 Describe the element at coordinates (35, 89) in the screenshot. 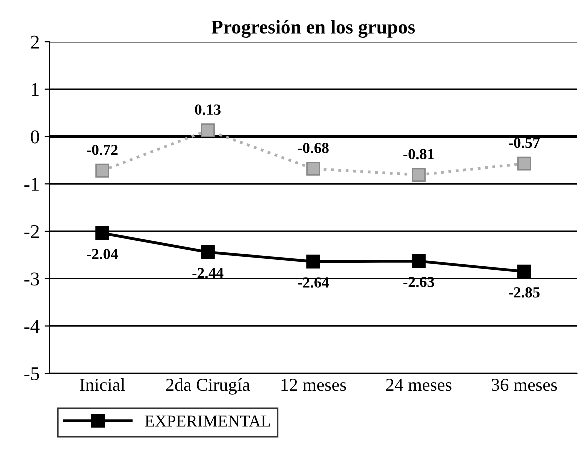

I see `y-tick-label: 1` at that location.